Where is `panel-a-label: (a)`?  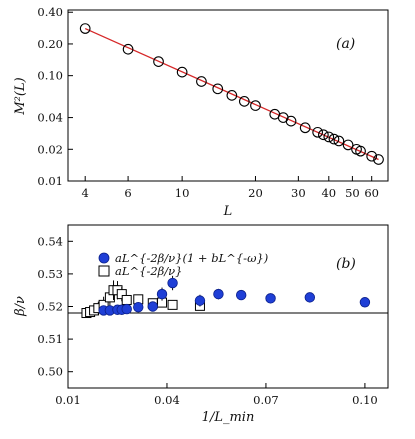 panel-a-label: (a) is located at coordinates (345, 44).